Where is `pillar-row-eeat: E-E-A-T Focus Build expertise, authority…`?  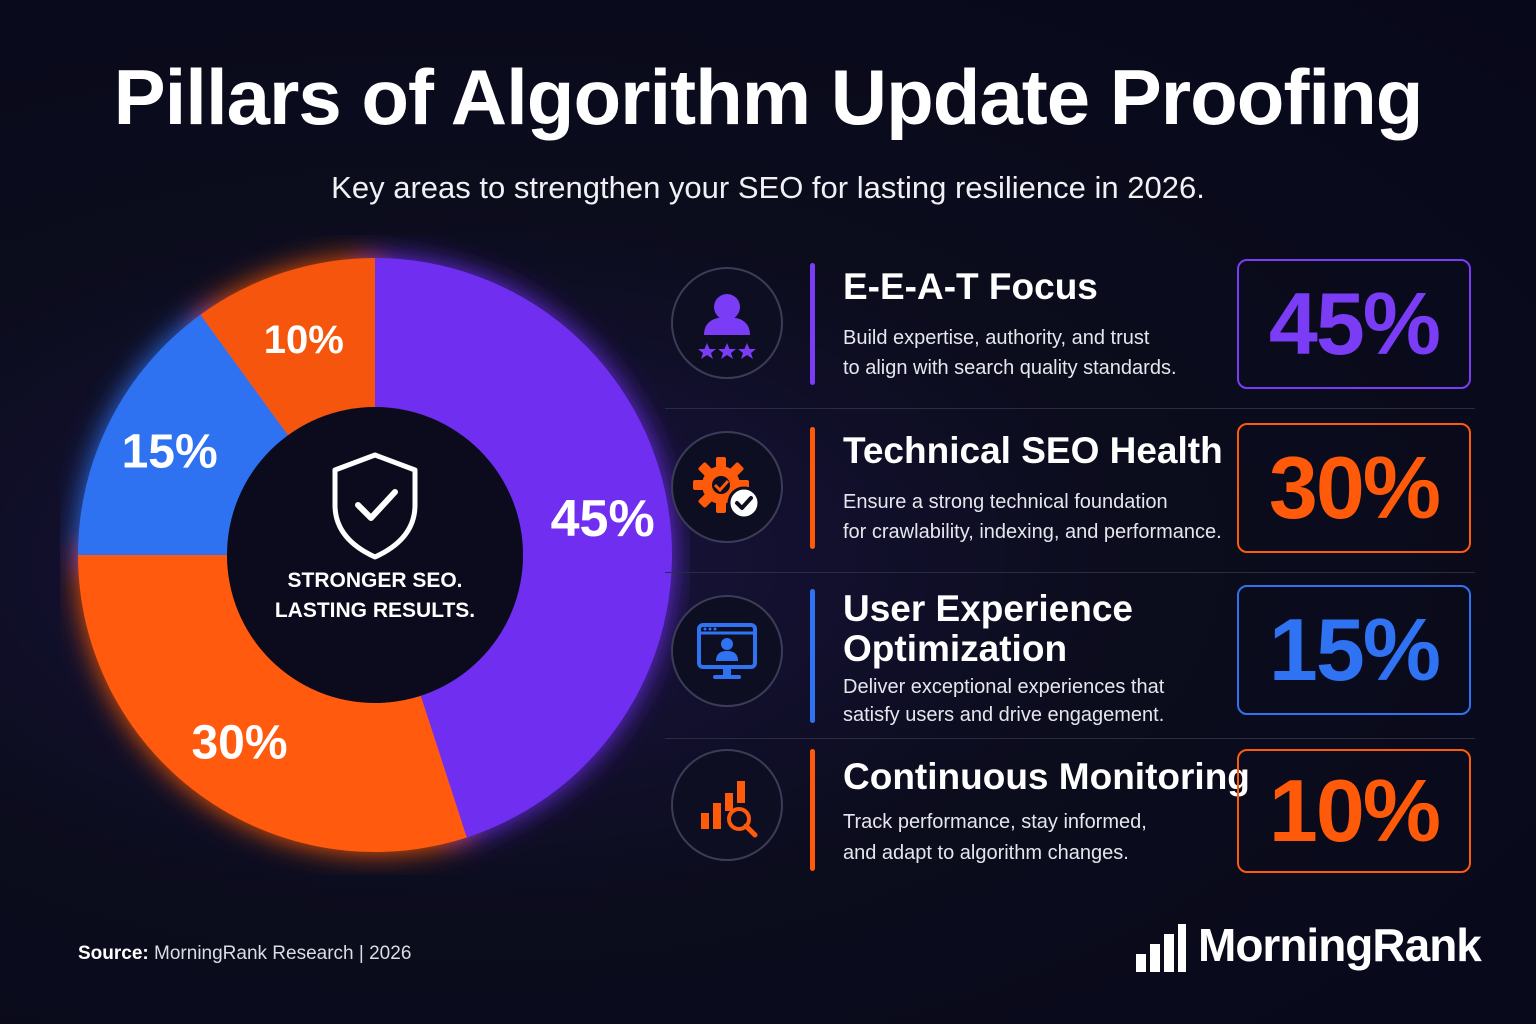 pillar-row-eeat: E-E-A-T Focus Build expertise, authority… is located at coordinates (1070, 327).